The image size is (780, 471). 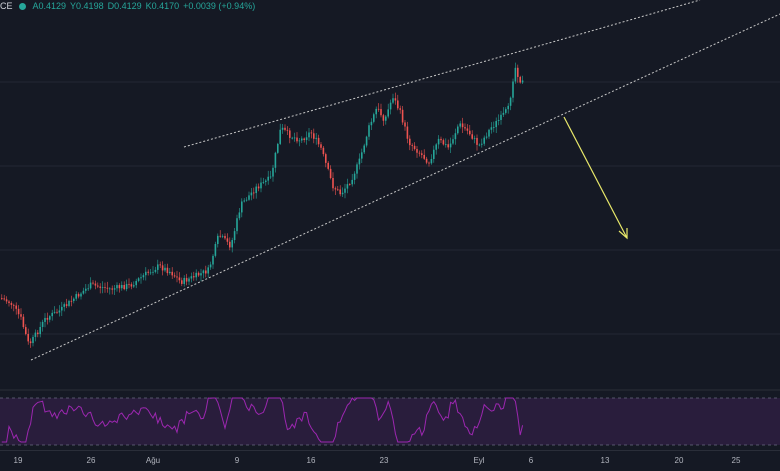 What do you see at coordinates (22, 6) in the screenshot?
I see `market-status-icon` at bounding box center [22, 6].